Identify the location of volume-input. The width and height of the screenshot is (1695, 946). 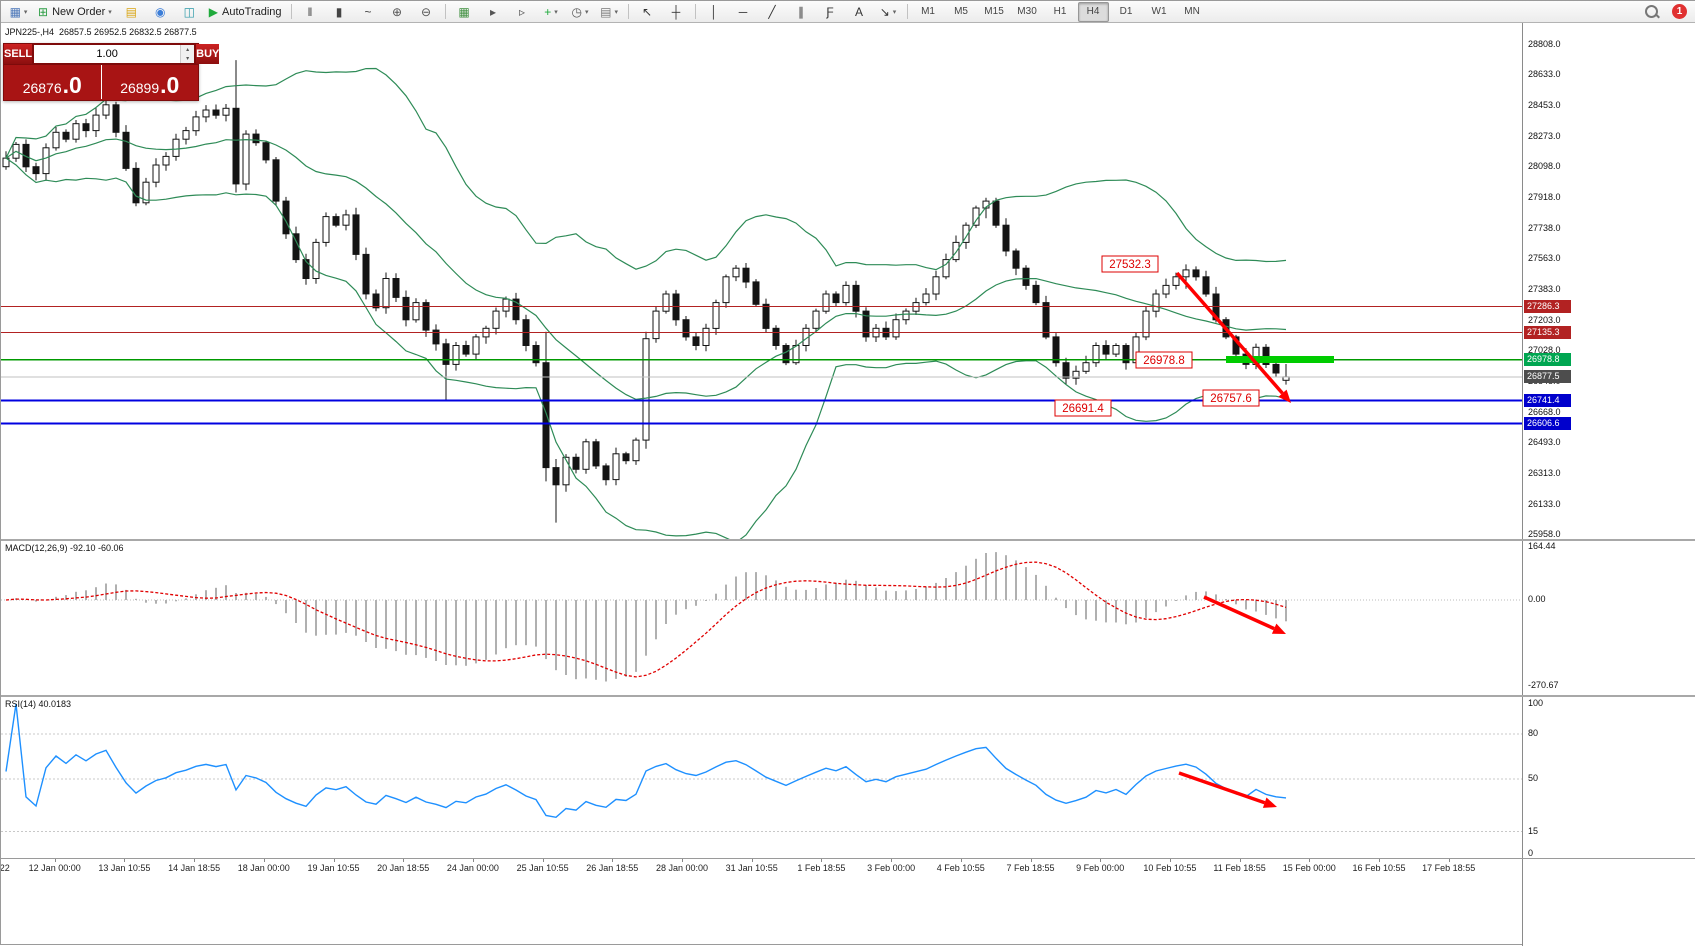
(107, 54).